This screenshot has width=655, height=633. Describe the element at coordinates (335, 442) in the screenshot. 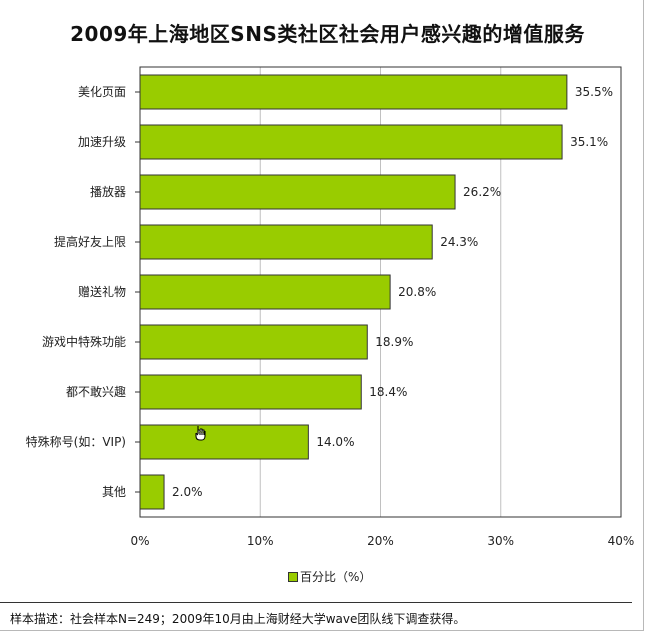

I see `data-label: 14.0%` at that location.